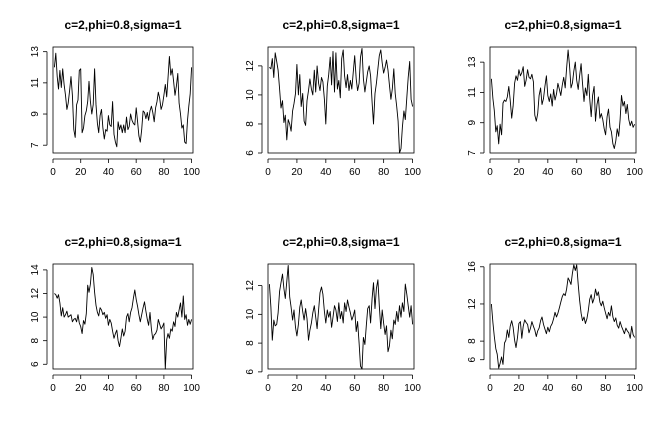  Describe the element at coordinates (472, 267) in the screenshot. I see `y-tick-label: 16` at that location.